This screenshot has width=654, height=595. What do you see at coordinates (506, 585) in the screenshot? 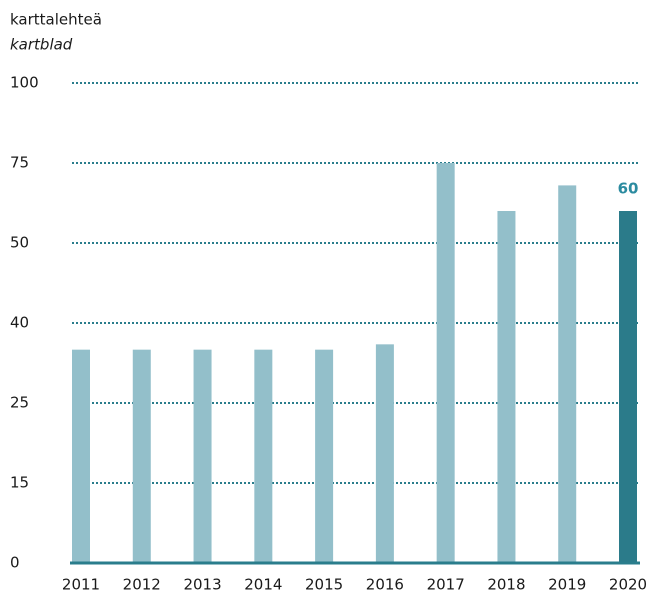
I see `x-tick-label: 2018` at bounding box center [506, 585].